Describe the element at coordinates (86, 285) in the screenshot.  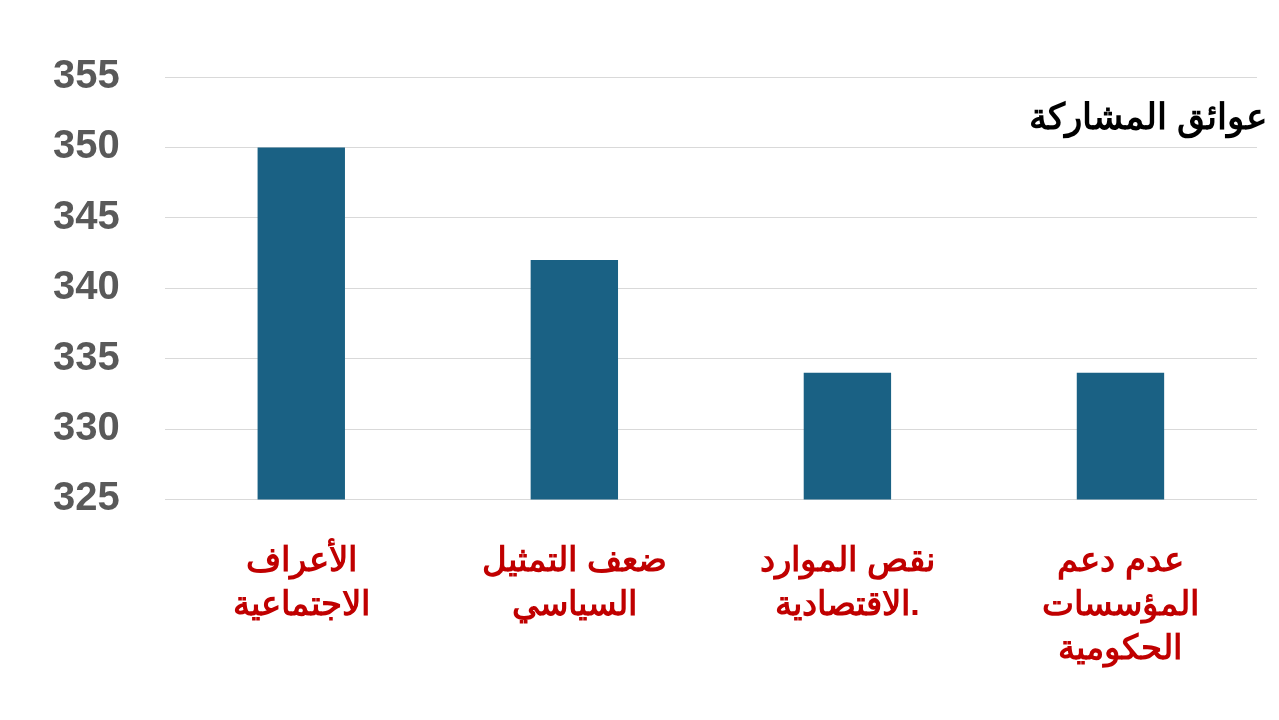
I see `y-tick-label: 340` at that location.